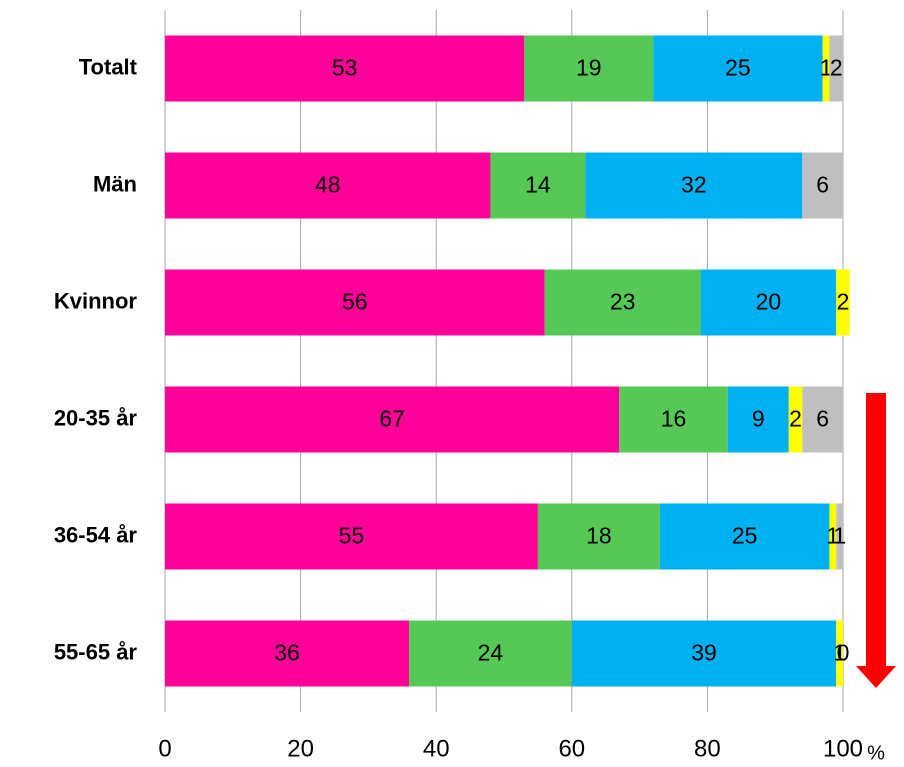 The image size is (904, 767). I want to click on data-label: 53, so click(345, 68).